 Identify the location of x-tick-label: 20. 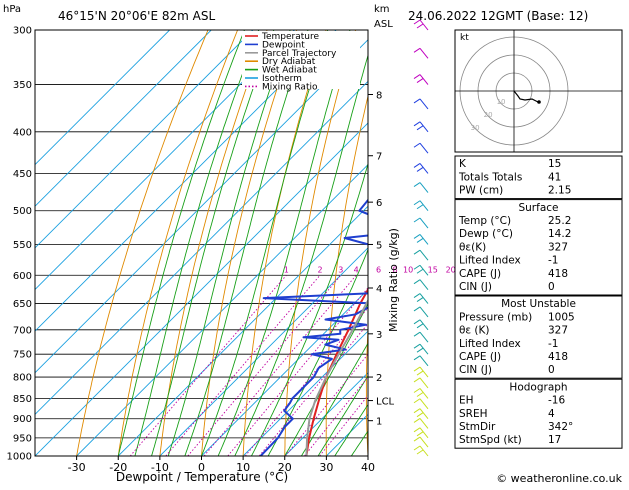
(285, 467).